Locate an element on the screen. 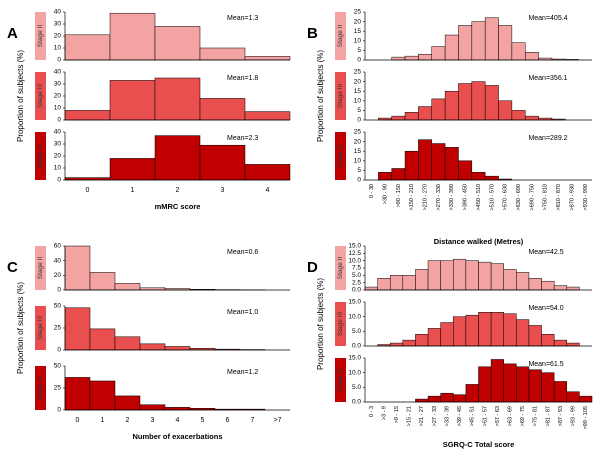 The image size is (600, 450). x-tick-label: >150 - 210 is located at coordinates (412, 197).